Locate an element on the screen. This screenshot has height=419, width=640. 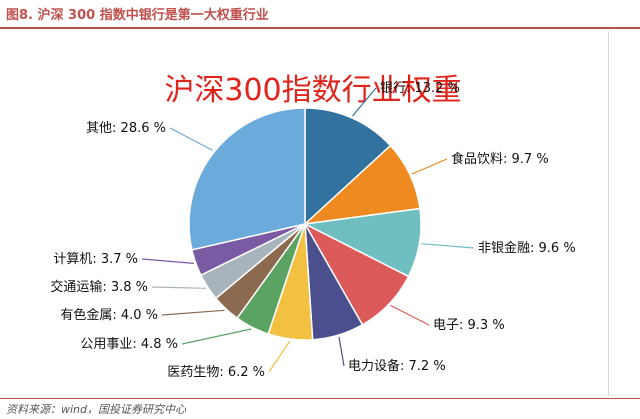
slice-data-label: 食品饮料: 9.7 % is located at coordinates (500, 159).